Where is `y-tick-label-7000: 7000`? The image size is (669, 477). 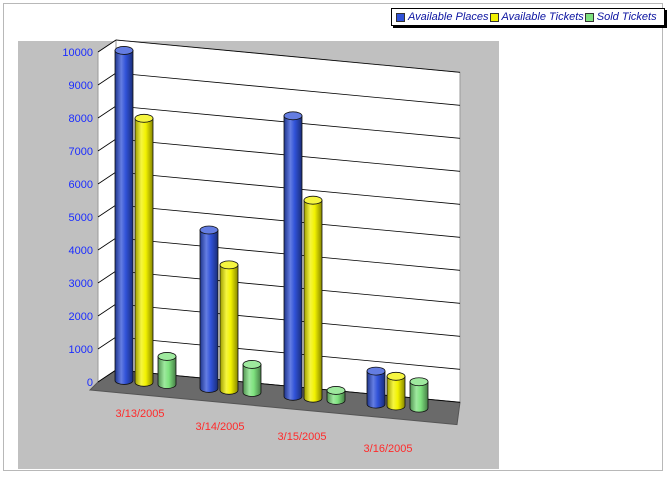
y-tick-label-7000: 7000 is located at coordinates (81, 152).